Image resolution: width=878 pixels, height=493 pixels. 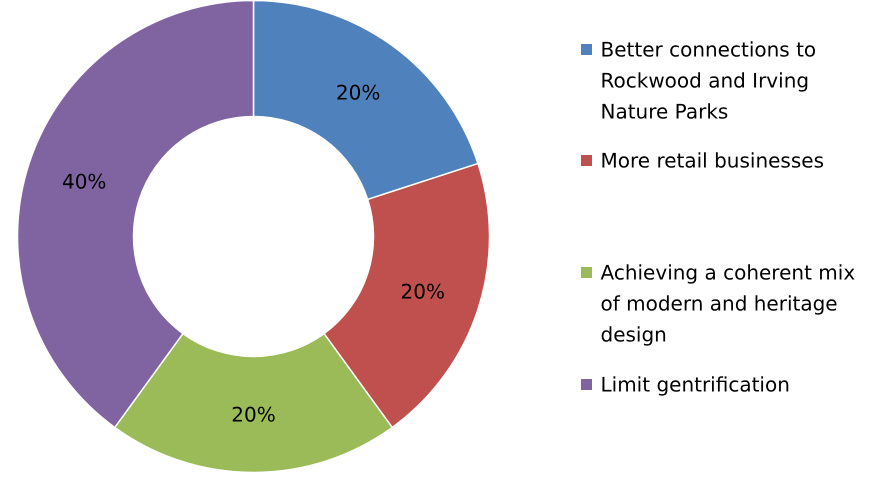 What do you see at coordinates (708, 81) in the screenshot?
I see `legend-label: Better connections to Rockwood and Irving Nature Parks` at bounding box center [708, 81].